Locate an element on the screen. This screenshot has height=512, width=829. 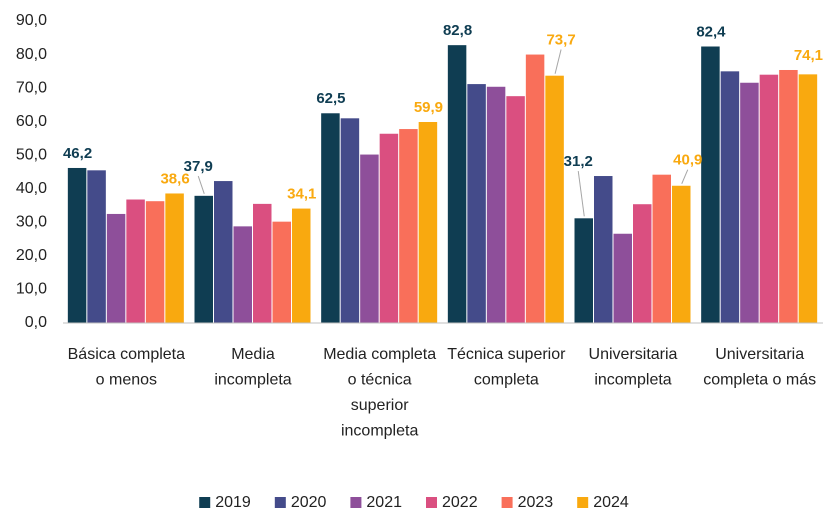
data-label: 46,2 is located at coordinates (77, 153).